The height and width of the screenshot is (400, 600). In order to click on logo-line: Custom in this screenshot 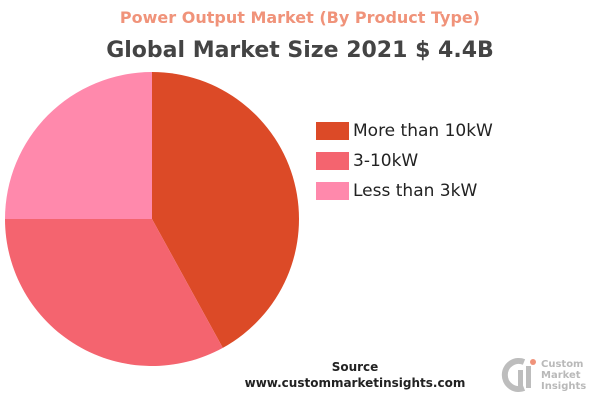, I will do `click(562, 364)`.